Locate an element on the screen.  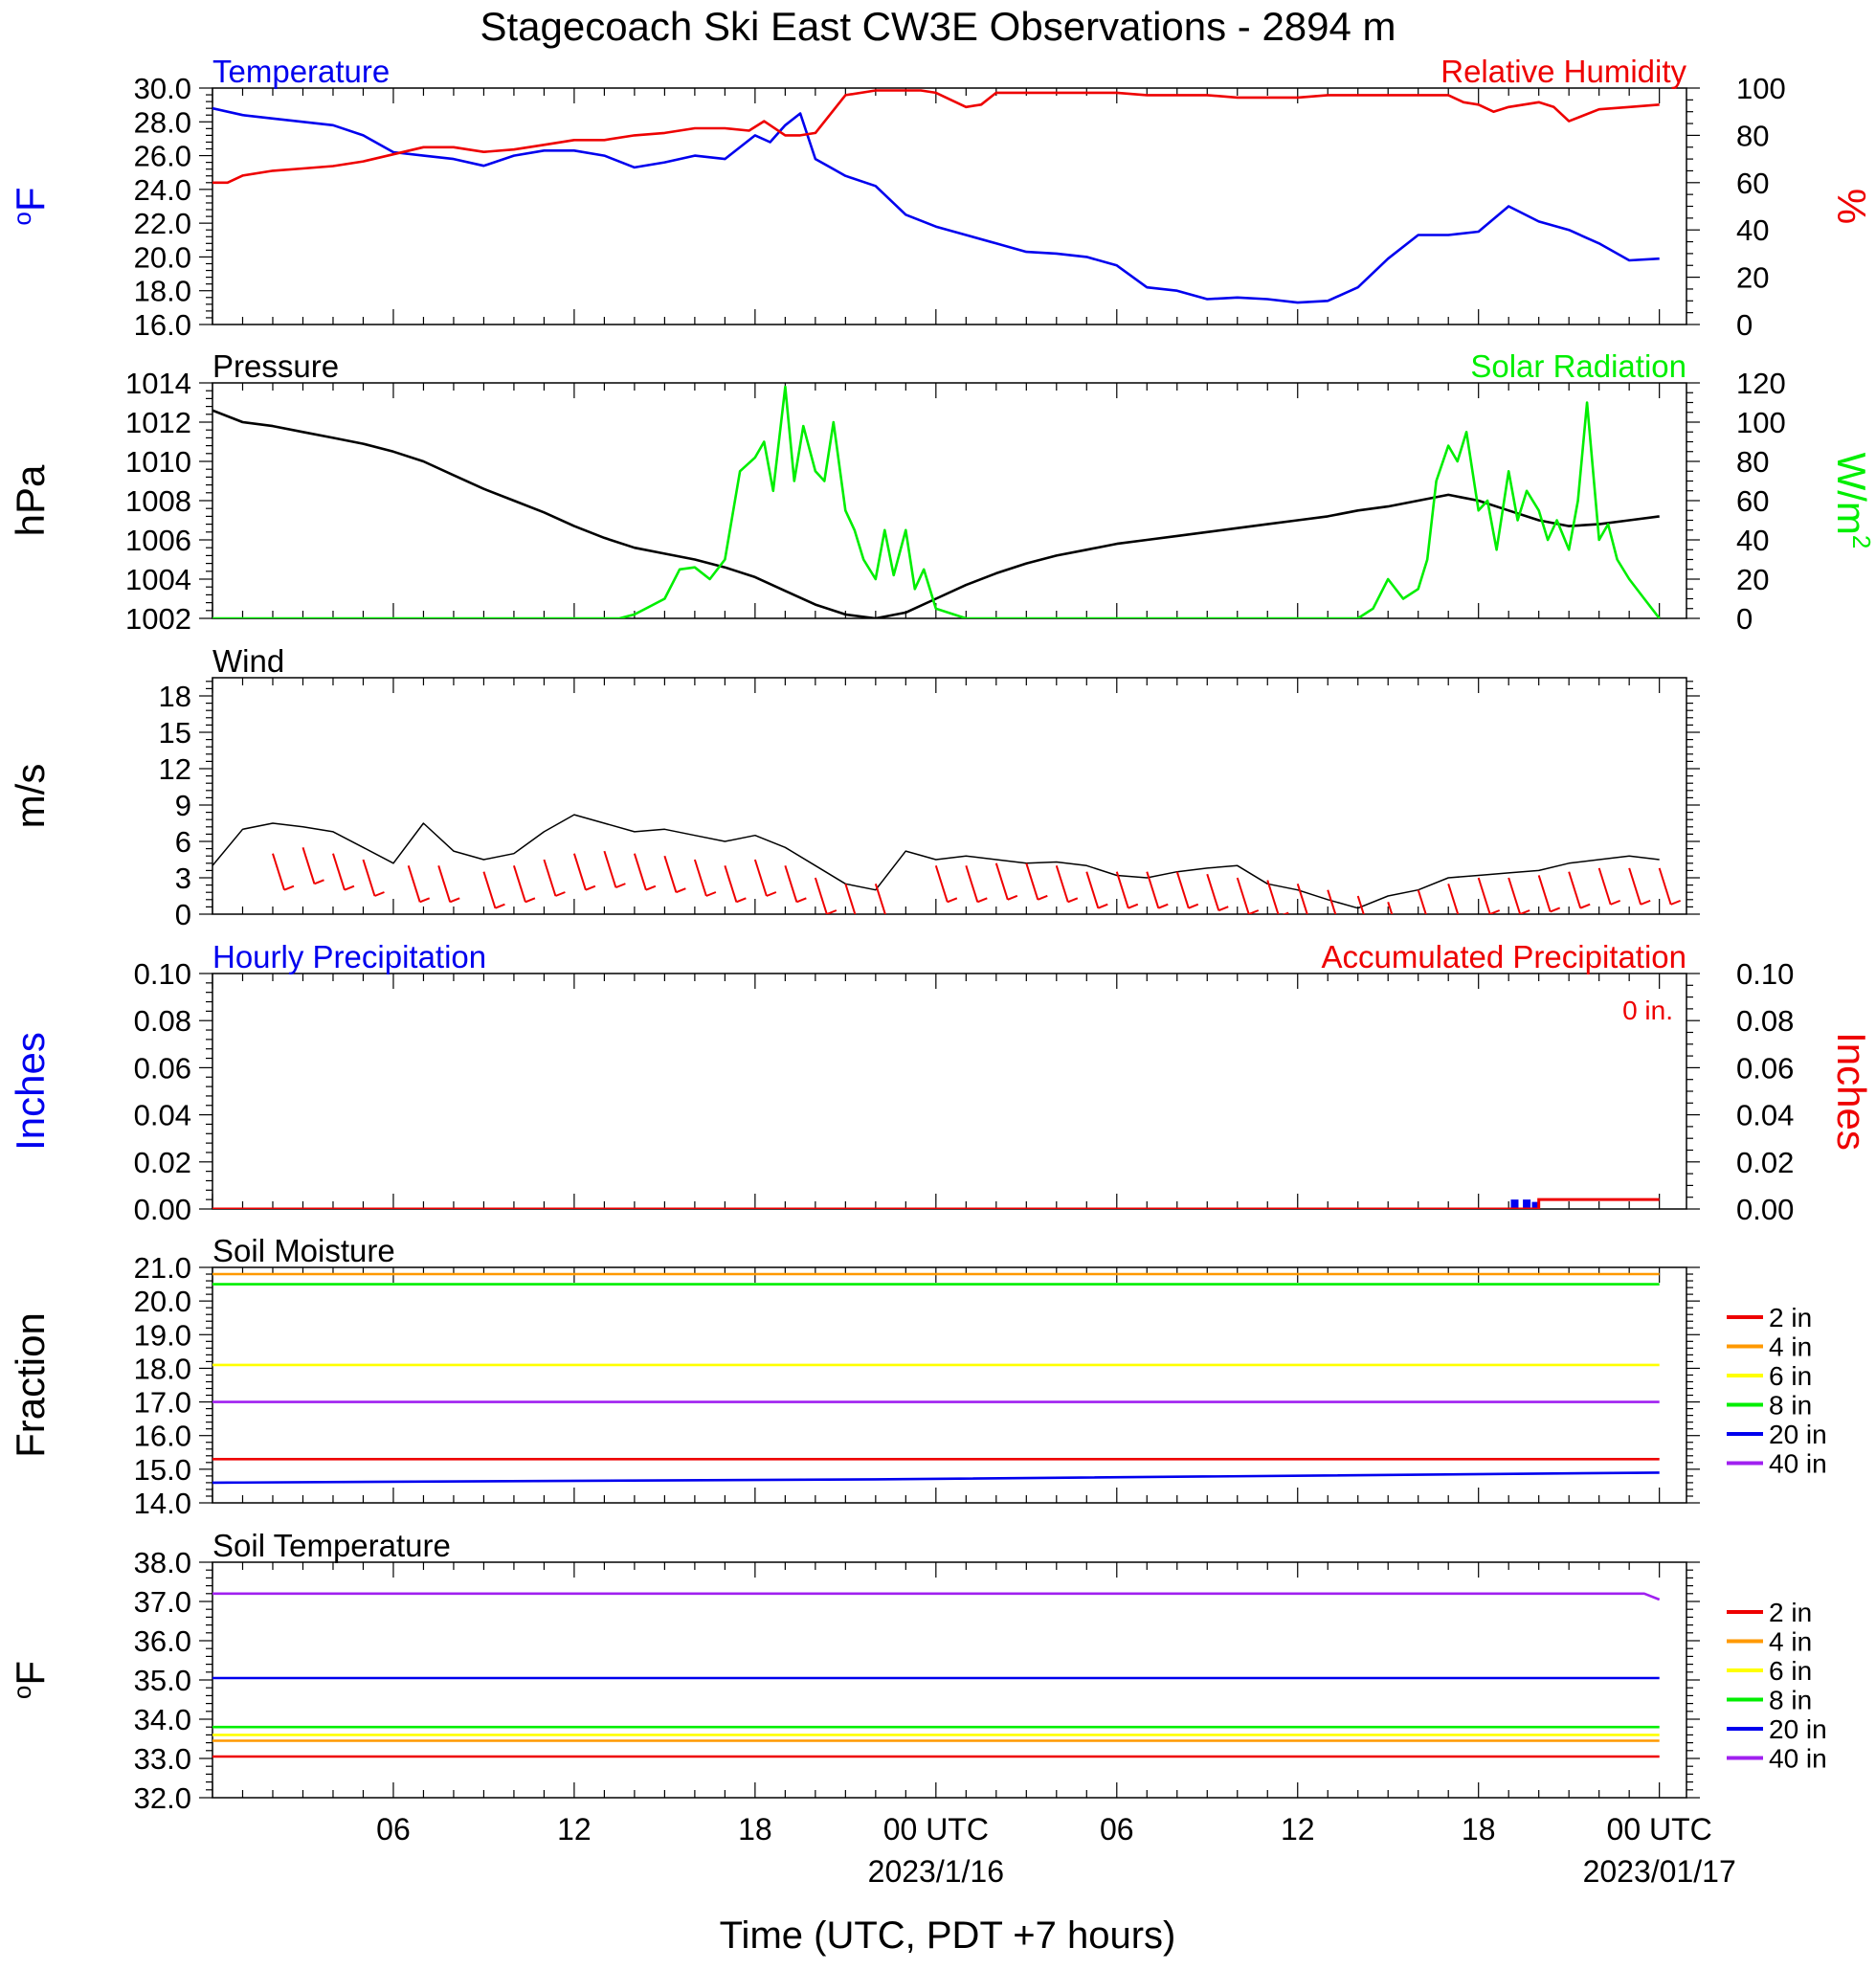
y2-tick-label: 100 is located at coordinates (1761, 88).